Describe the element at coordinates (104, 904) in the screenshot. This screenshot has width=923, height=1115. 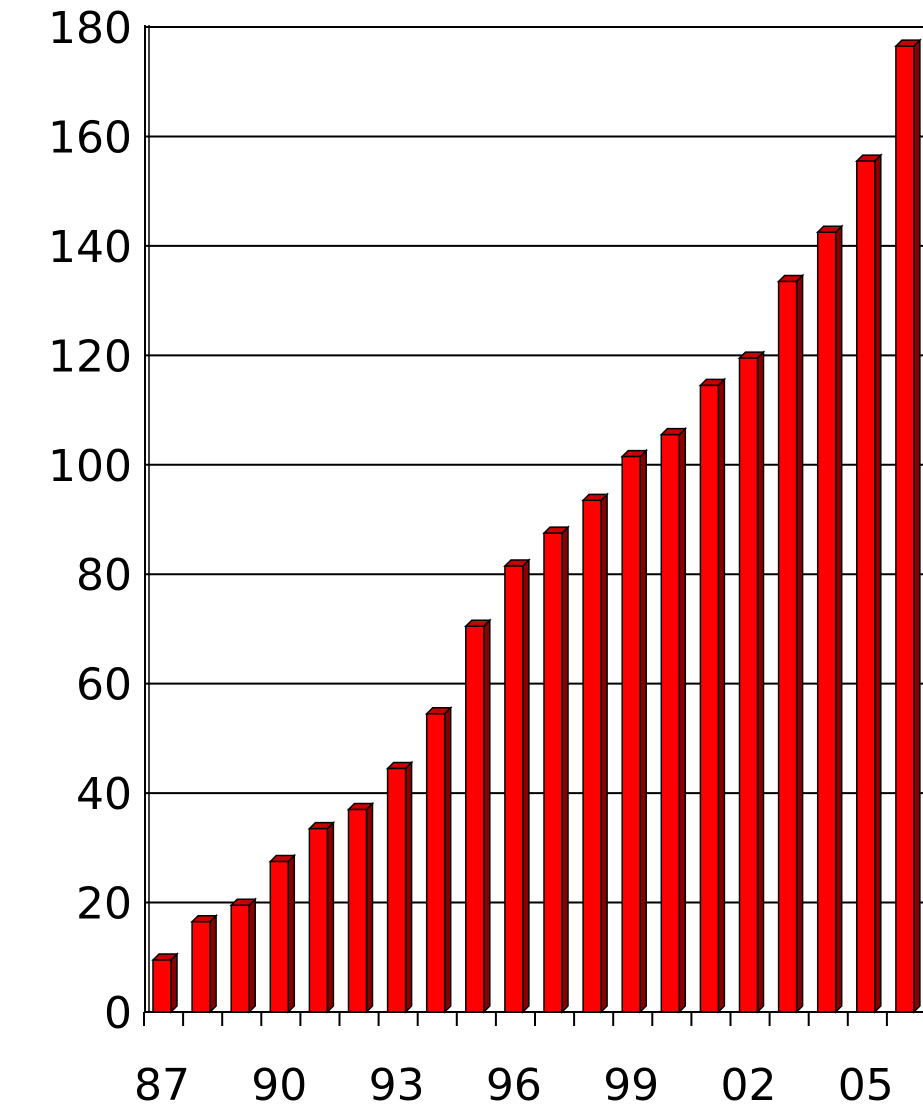
I see `y-tick-label: 20` at that location.